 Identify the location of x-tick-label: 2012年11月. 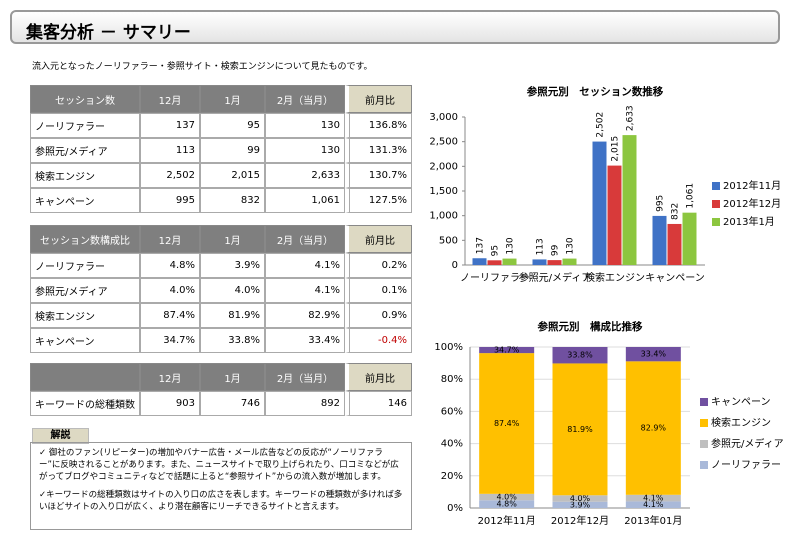
(507, 520).